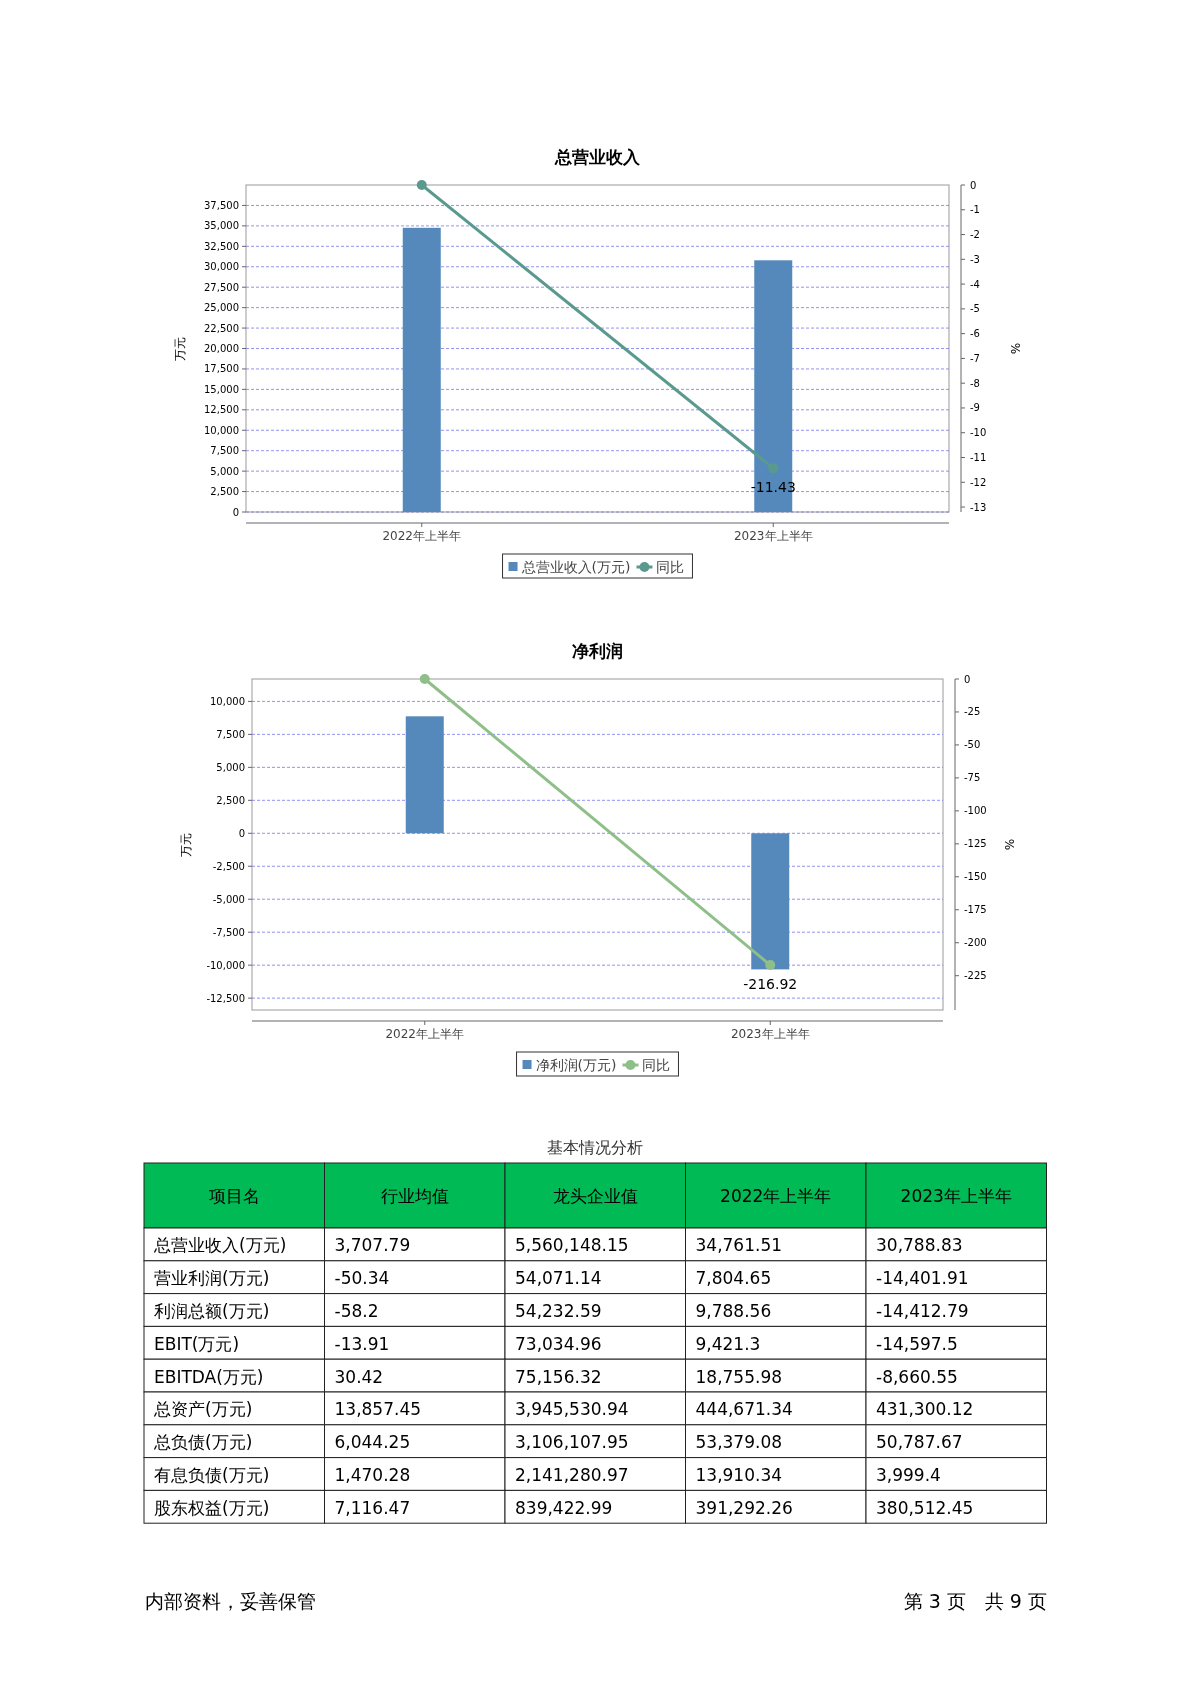  What do you see at coordinates (922, 1311) in the screenshot?
I see `text: -14,412.79` at bounding box center [922, 1311].